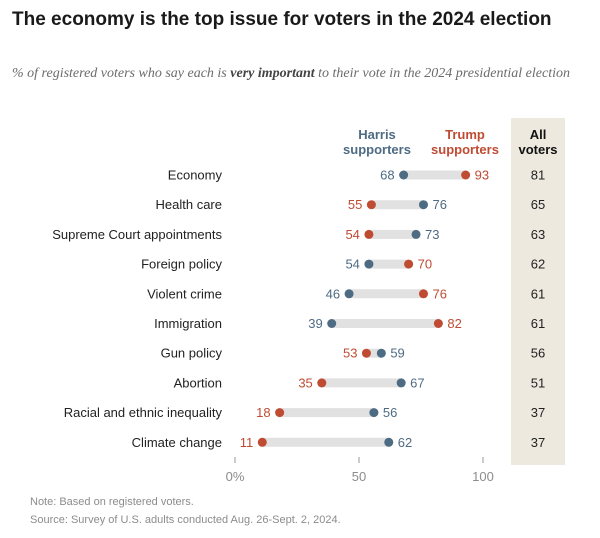  I want to click on trump-value-label: 18, so click(263, 412).